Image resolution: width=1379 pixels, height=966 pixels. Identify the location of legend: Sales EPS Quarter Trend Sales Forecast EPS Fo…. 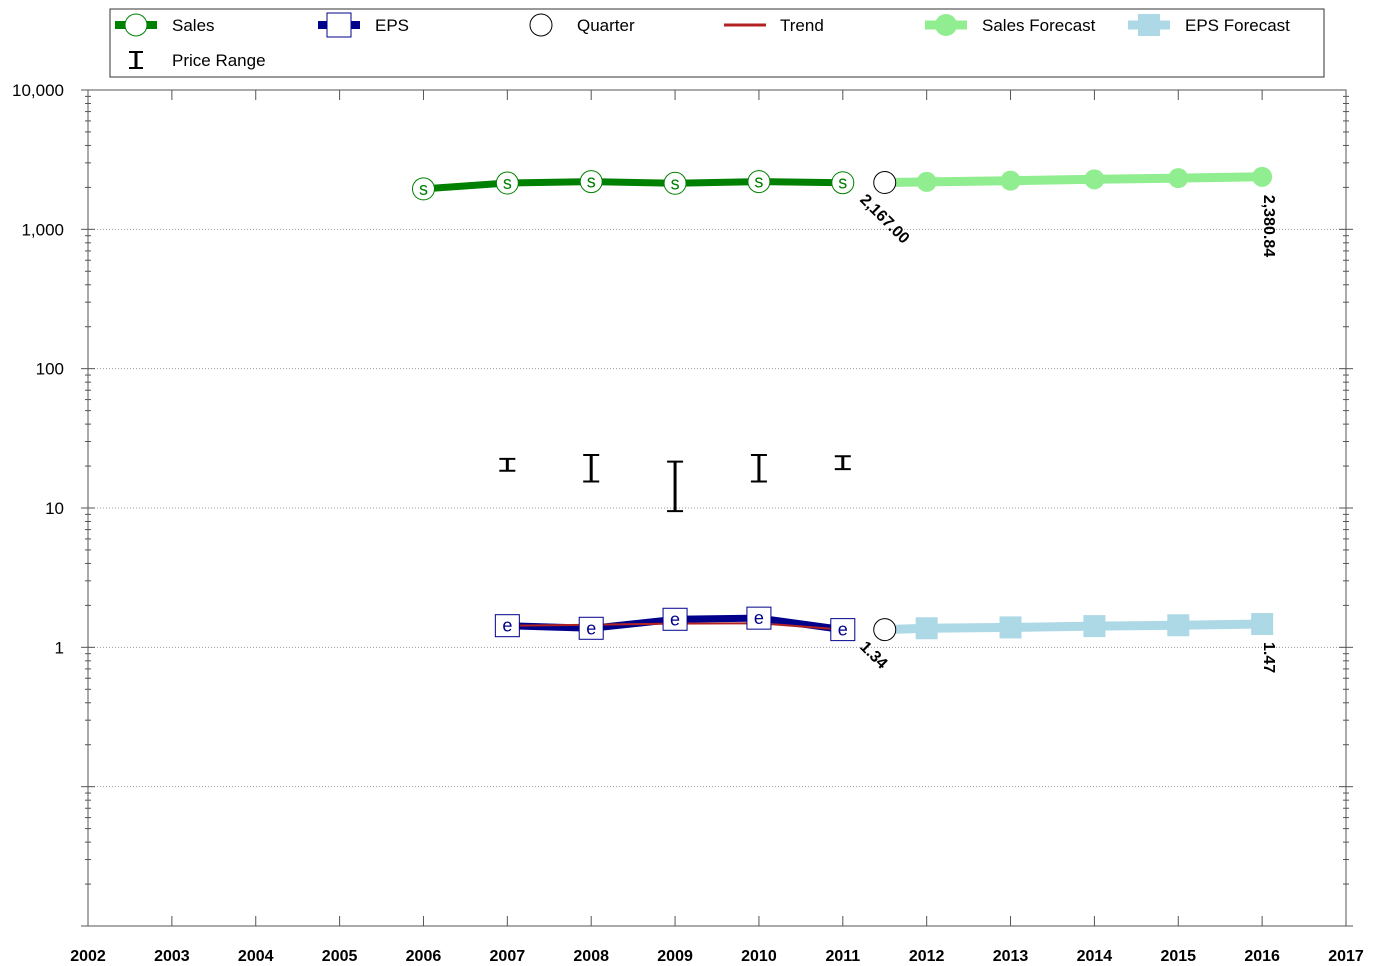
(717, 43).